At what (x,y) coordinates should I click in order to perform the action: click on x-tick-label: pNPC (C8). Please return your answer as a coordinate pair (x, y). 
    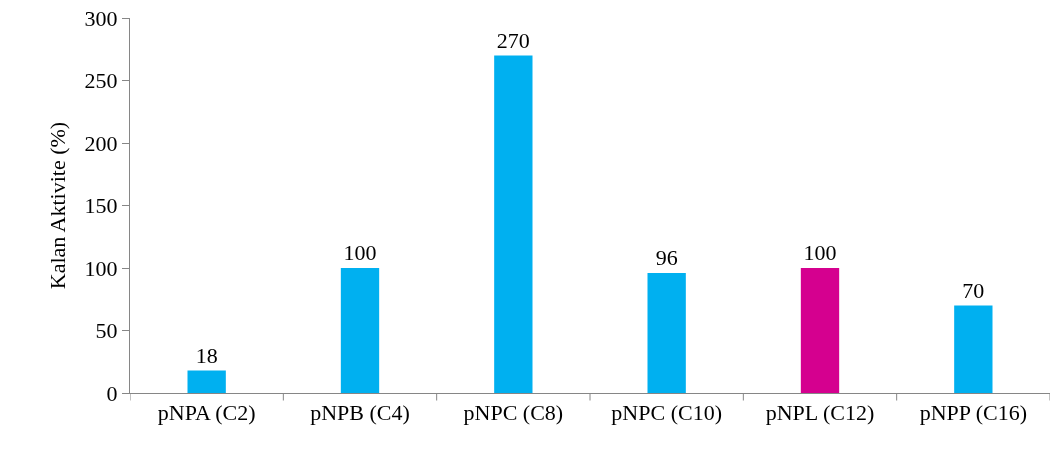
    Looking at the image, I should click on (513, 413).